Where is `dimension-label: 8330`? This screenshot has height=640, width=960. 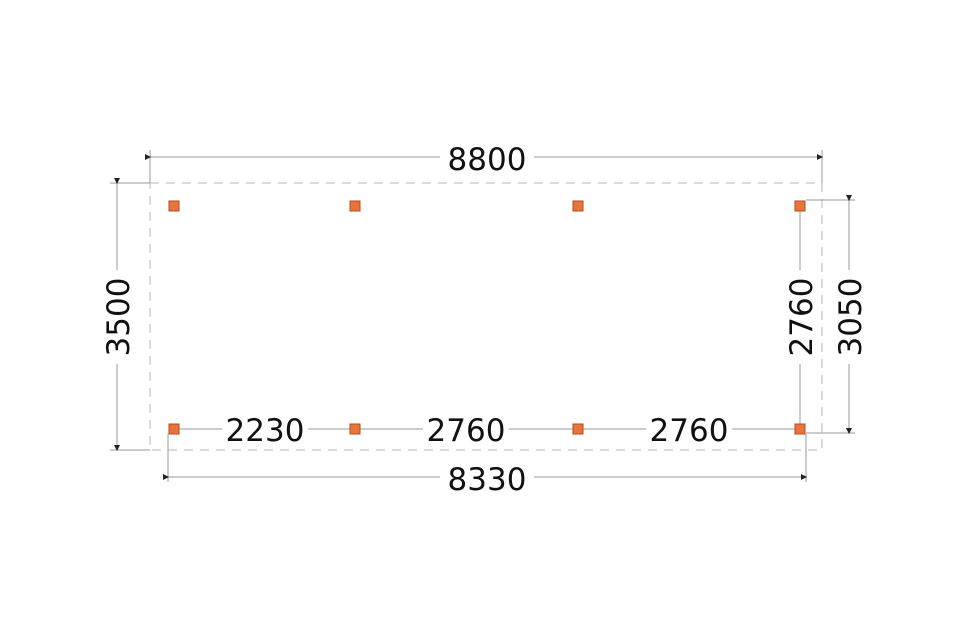 dimension-label: 8330 is located at coordinates (487, 480).